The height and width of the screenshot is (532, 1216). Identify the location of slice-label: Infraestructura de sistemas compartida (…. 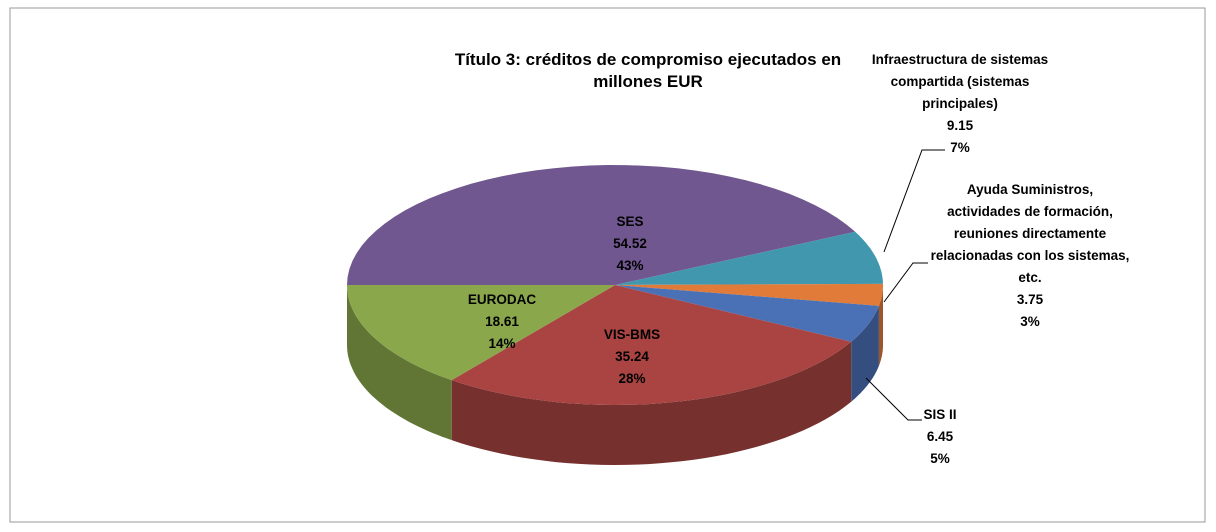
(960, 104).